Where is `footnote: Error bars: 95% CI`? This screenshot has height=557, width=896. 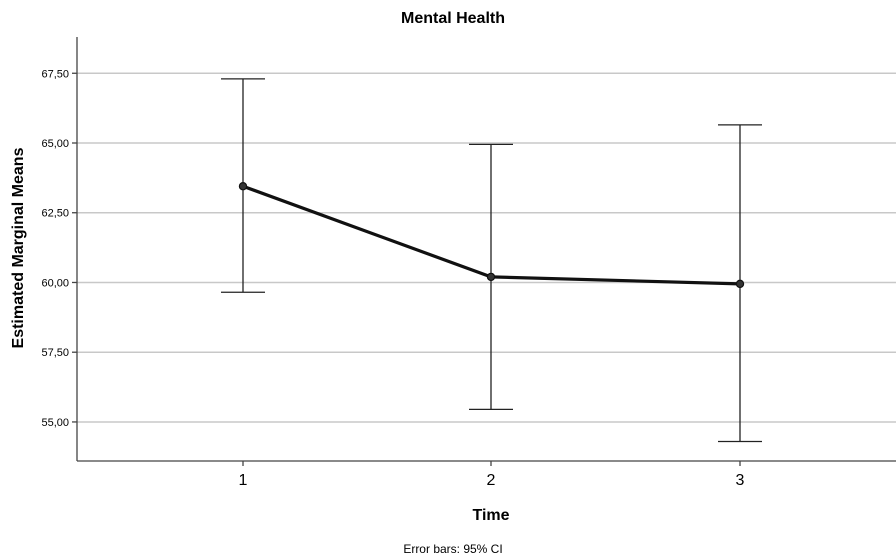
footnote: Error bars: 95% CI is located at coordinates (452, 549).